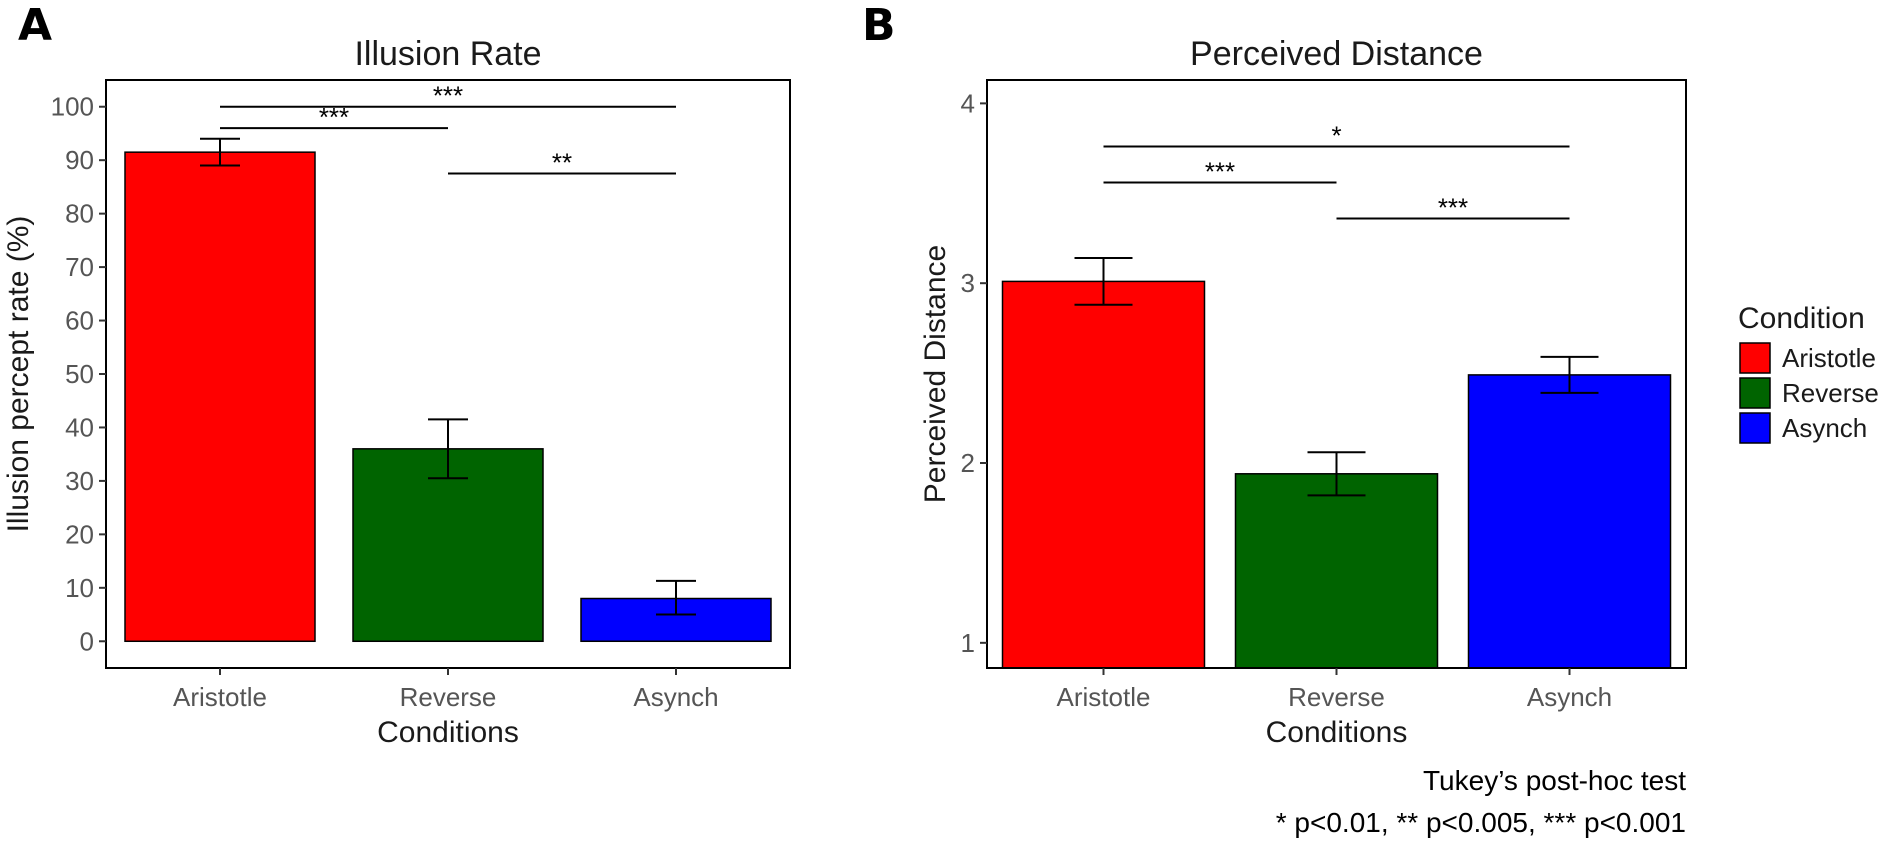 Image resolution: width=1902 pixels, height=845 pixels. What do you see at coordinates (1336, 54) in the screenshot?
I see `chart-title: Perceived Distance` at bounding box center [1336, 54].